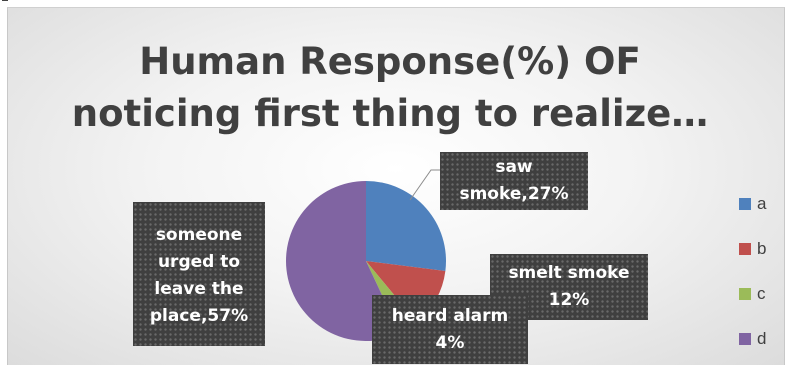  Describe the element at coordinates (450, 329) in the screenshot. I see `data-label-heard-alarm: heard alarm 4%` at that location.